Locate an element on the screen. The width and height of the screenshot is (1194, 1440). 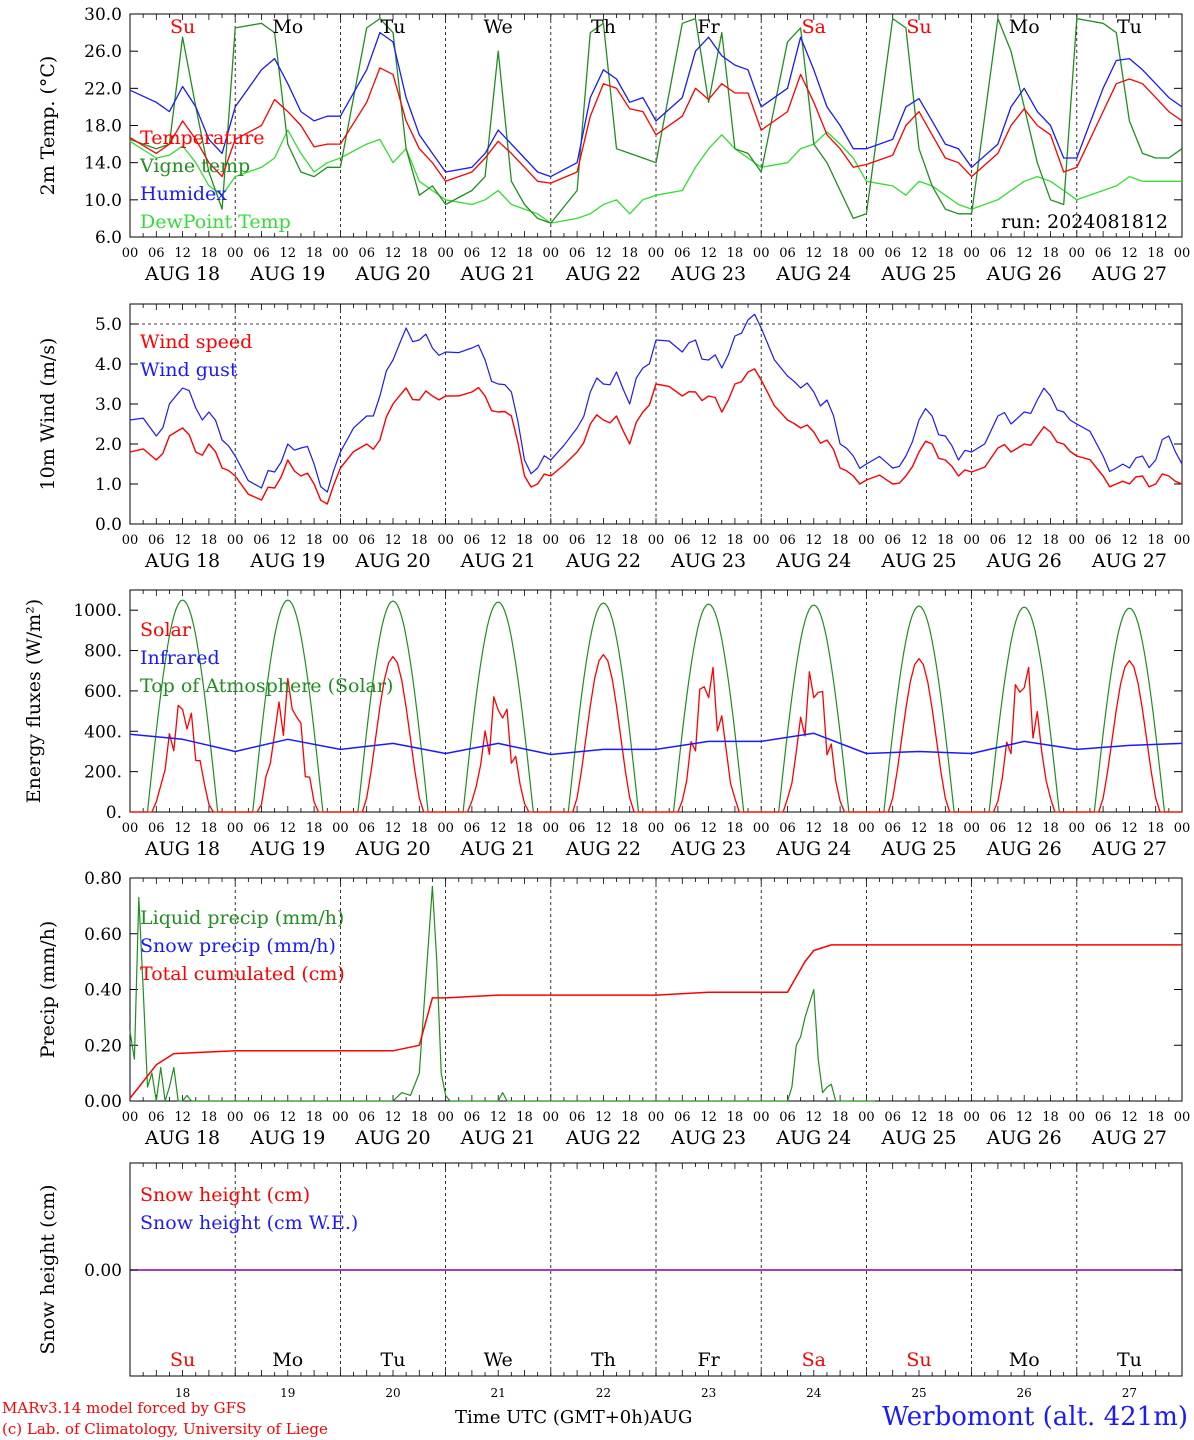
y-tick-label: 6.0 is located at coordinates (108, 238).